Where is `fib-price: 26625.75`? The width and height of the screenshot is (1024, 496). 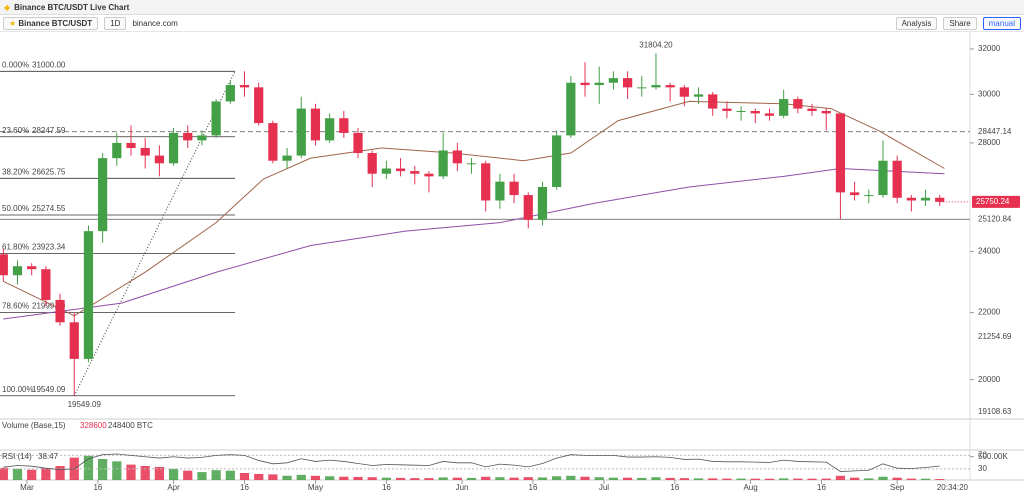 fib-price: 26625.75 is located at coordinates (49, 171).